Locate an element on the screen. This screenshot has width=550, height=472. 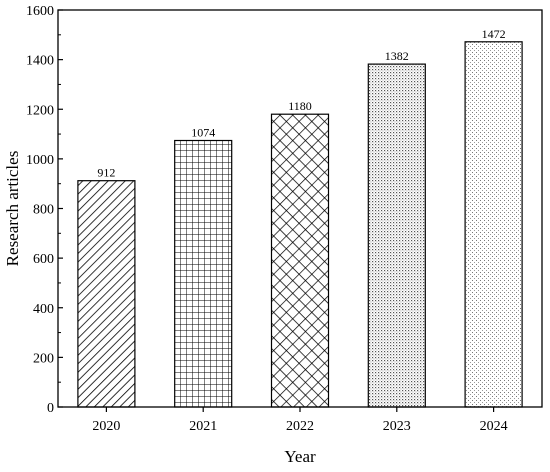
x-tick-label: 2023 is located at coordinates (397, 426).